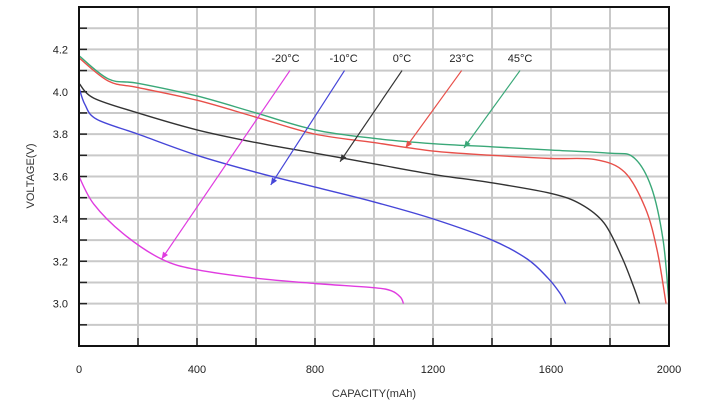  I want to click on y-tick-label: 3.8, so click(60, 135).